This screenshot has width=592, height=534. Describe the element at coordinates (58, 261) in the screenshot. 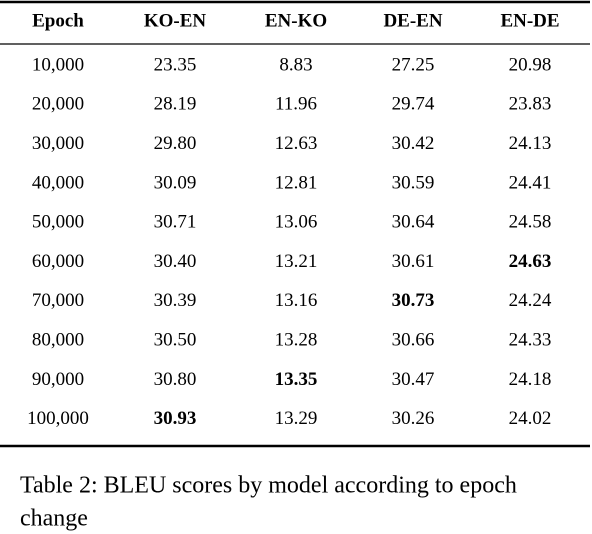

I see `table-cell: 60,000` at that location.